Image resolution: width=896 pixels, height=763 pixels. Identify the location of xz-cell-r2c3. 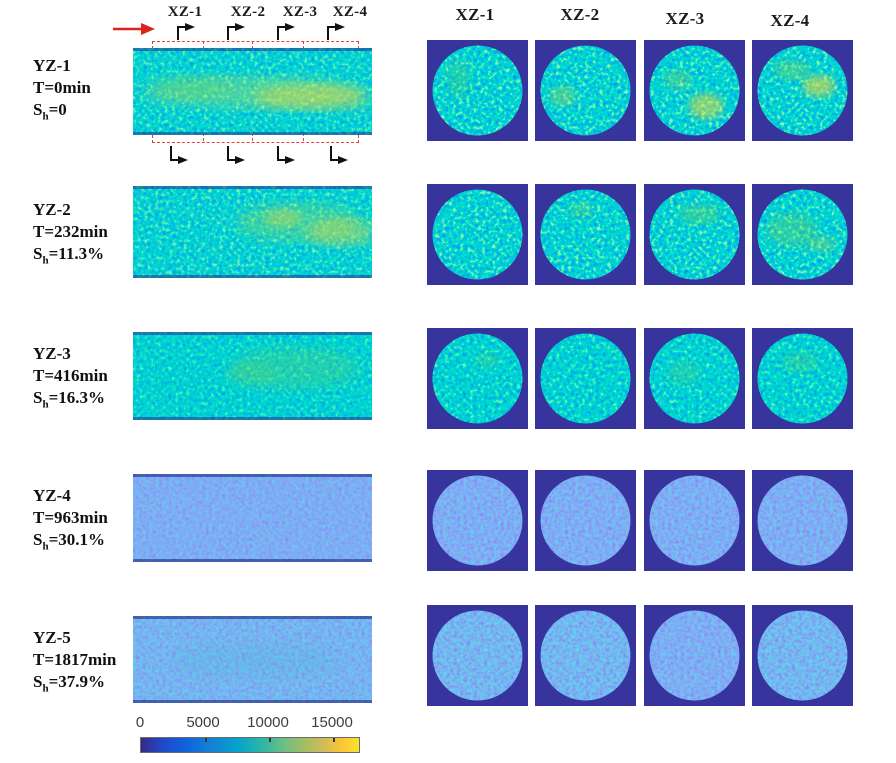
(694, 234).